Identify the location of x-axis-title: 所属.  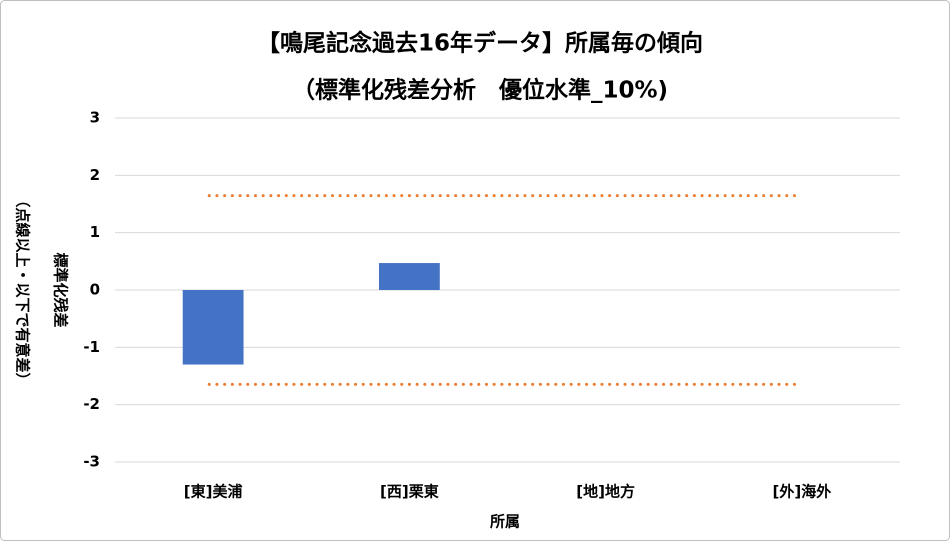
(505, 522).